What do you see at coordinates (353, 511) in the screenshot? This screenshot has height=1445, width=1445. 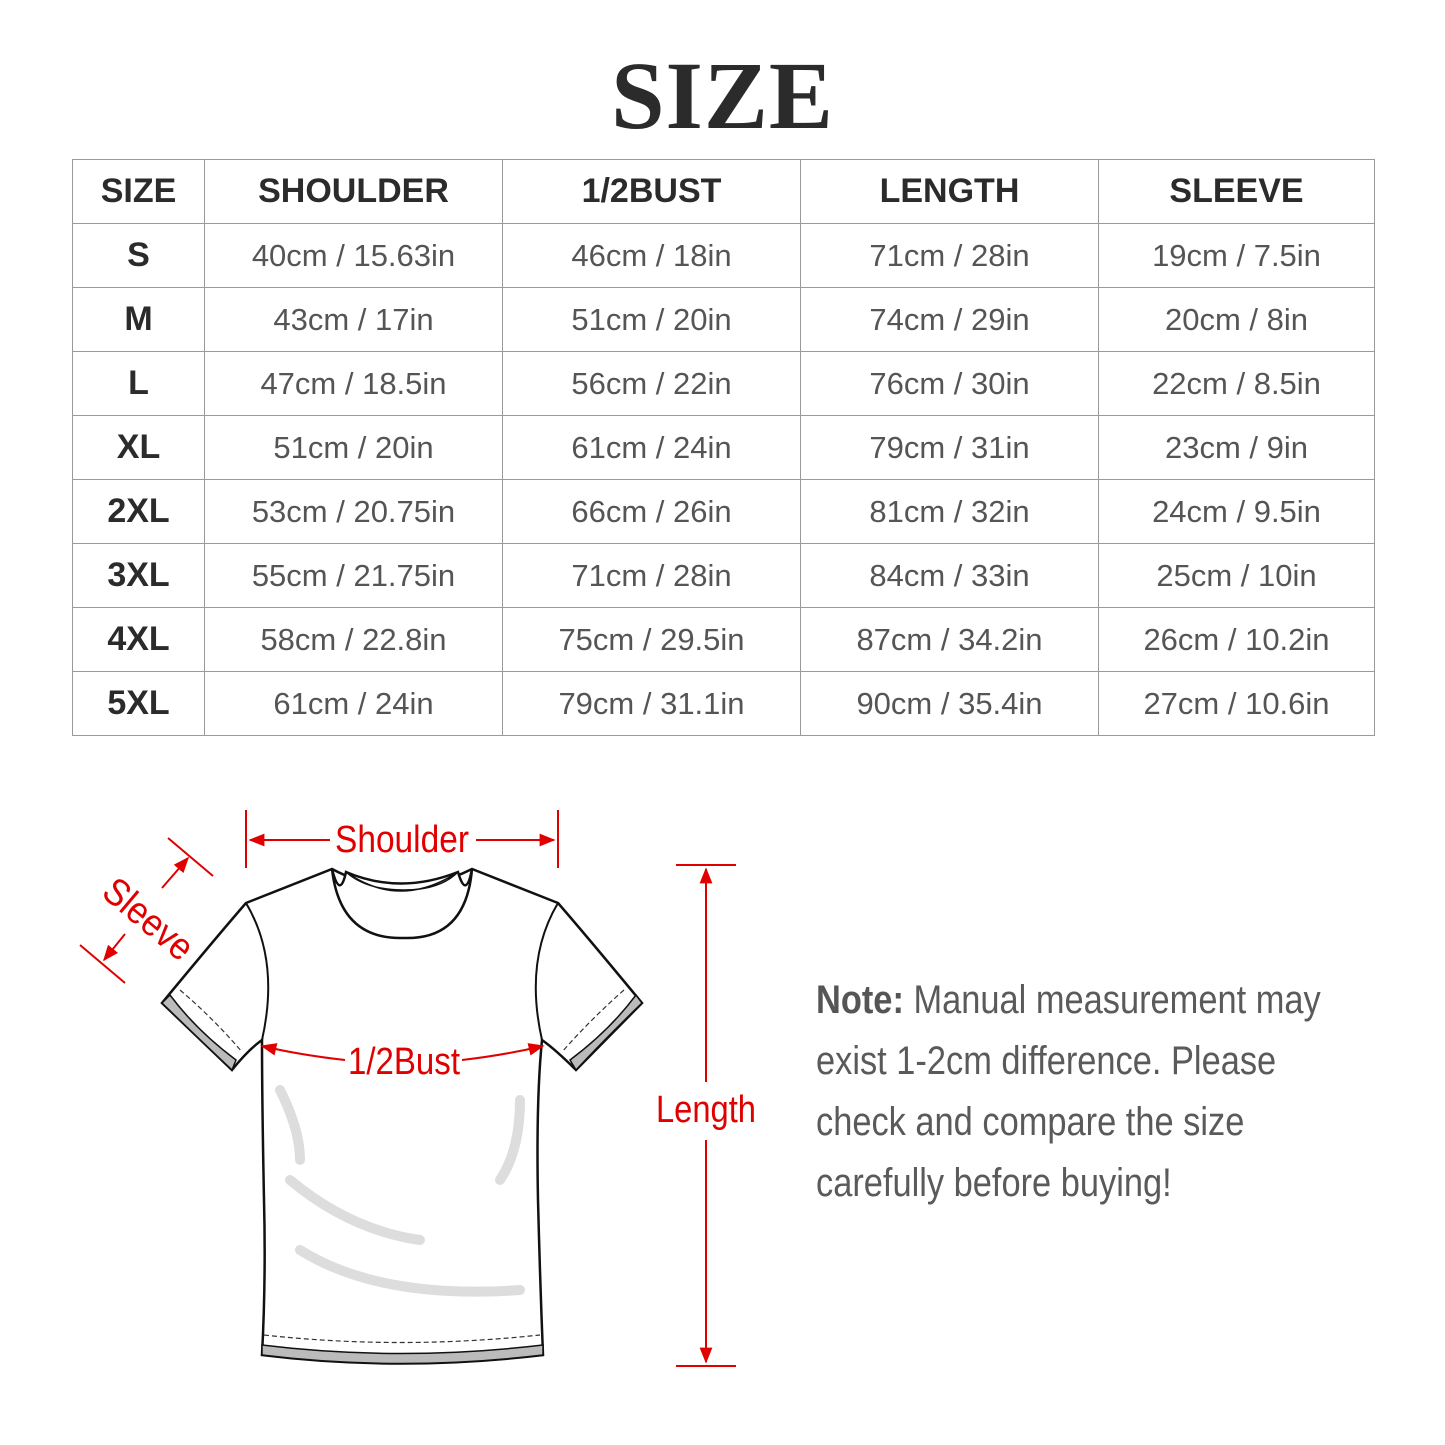 I see `measurement-cell: 53cm / 20.75in` at bounding box center [353, 511].